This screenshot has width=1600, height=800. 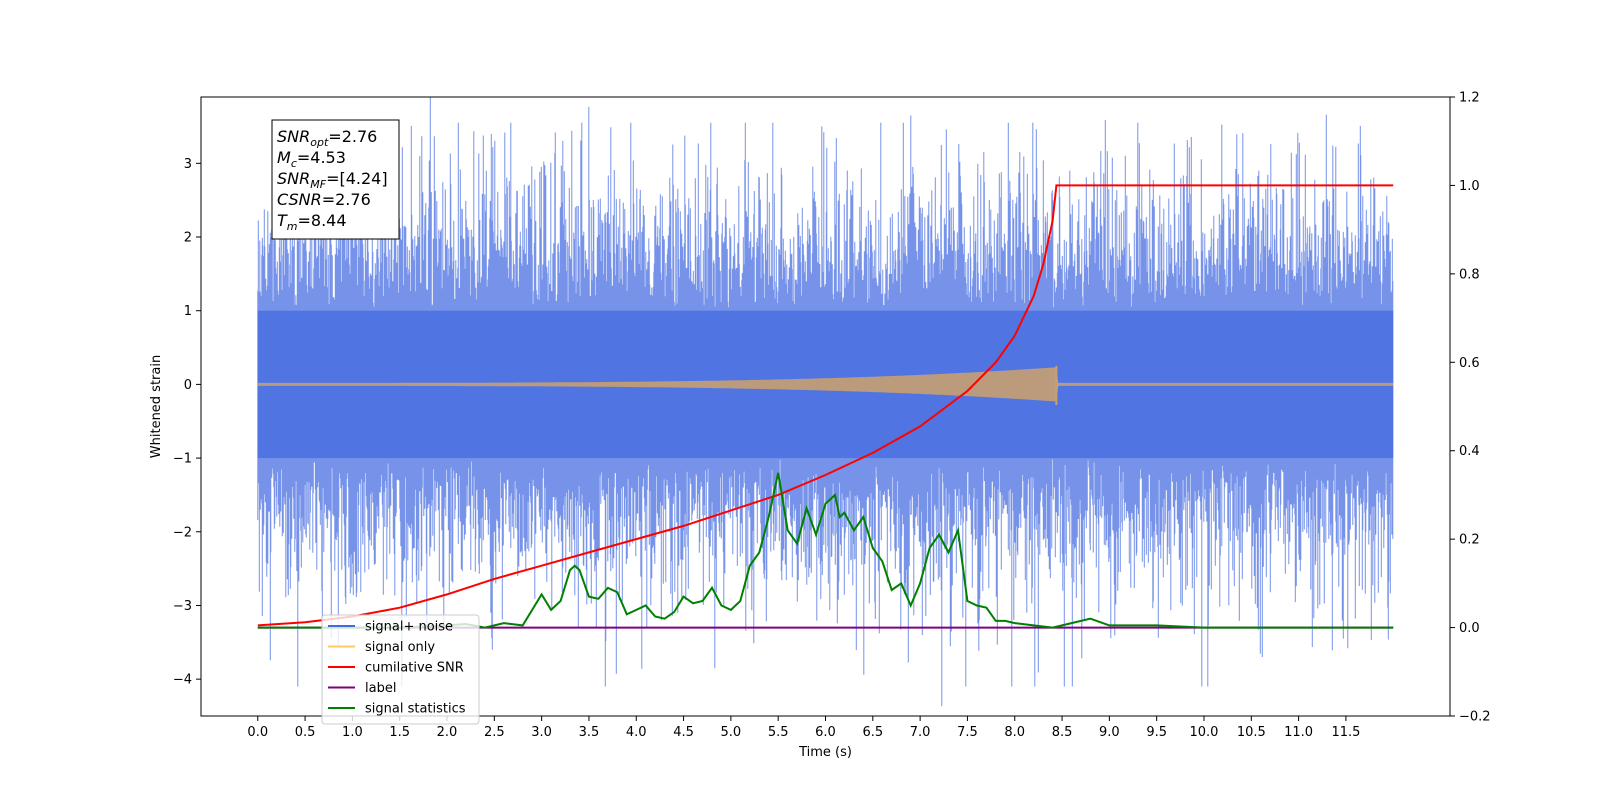 What do you see at coordinates (731, 732) in the screenshot?
I see `x-tick-label: 5.0` at bounding box center [731, 732].